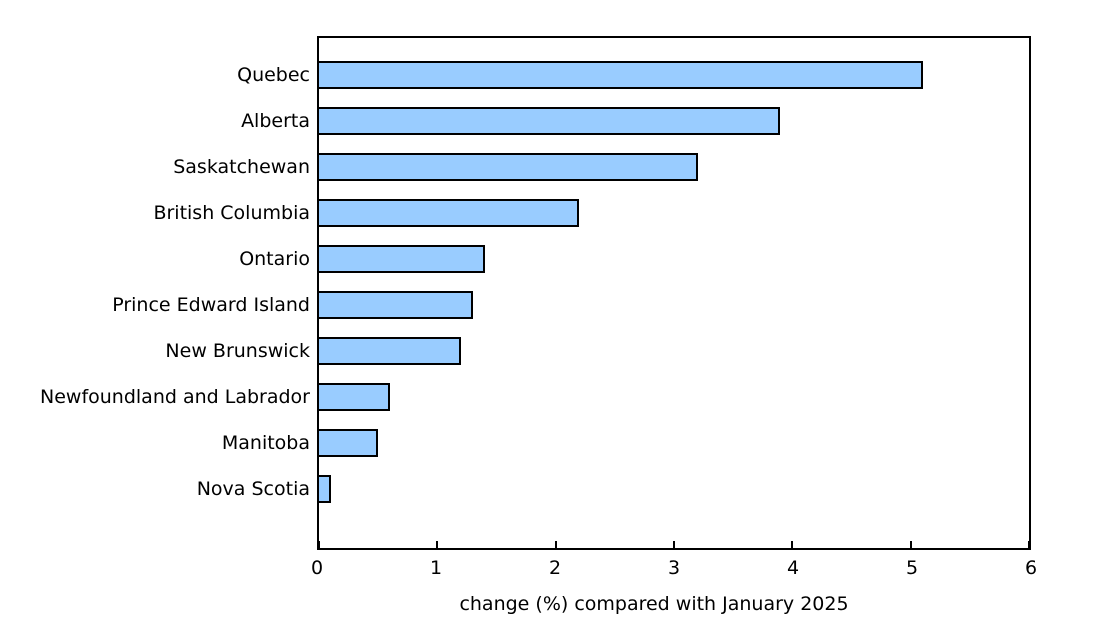  Describe the element at coordinates (274, 259) in the screenshot. I see `category-label: Ontario` at that location.